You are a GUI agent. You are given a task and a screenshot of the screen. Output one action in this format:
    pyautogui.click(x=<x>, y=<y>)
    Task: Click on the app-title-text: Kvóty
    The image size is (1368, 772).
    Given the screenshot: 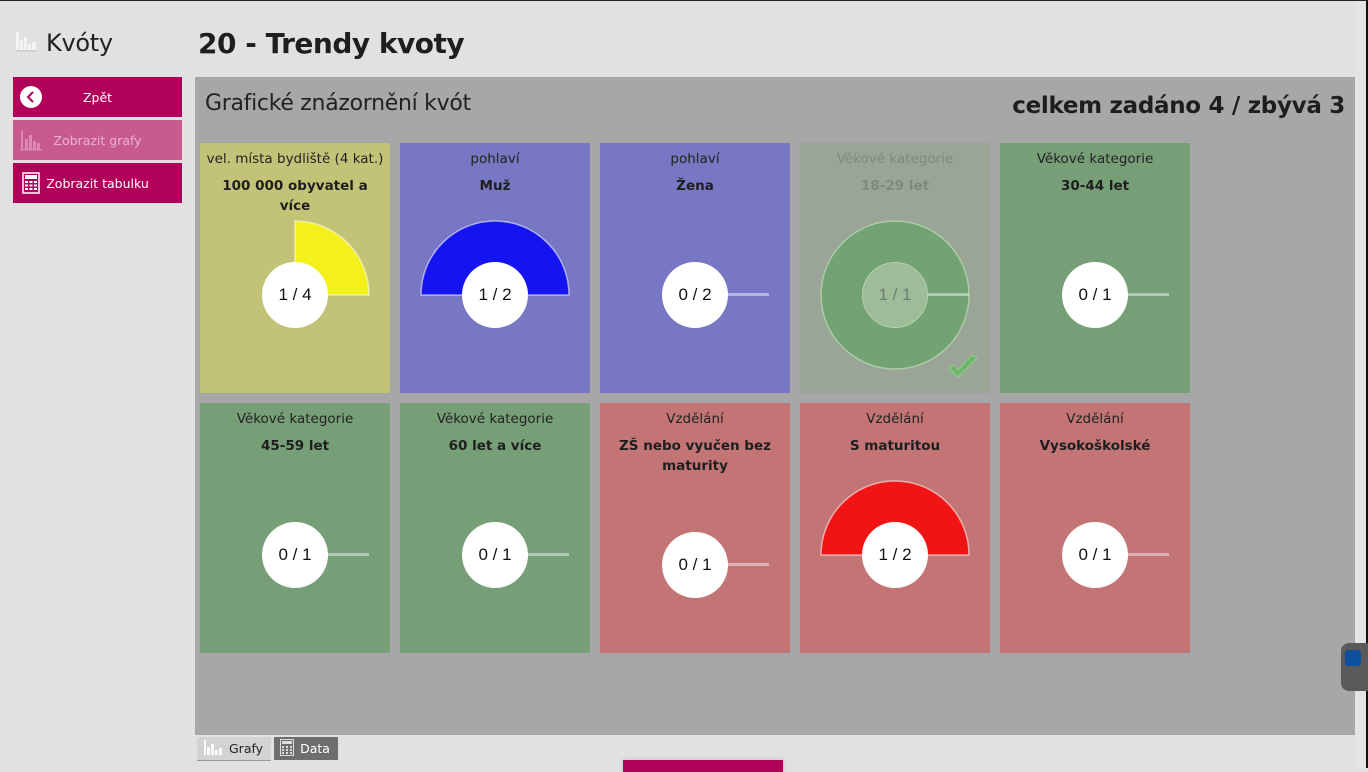 What is the action you would take?
    pyautogui.click(x=79, y=43)
    